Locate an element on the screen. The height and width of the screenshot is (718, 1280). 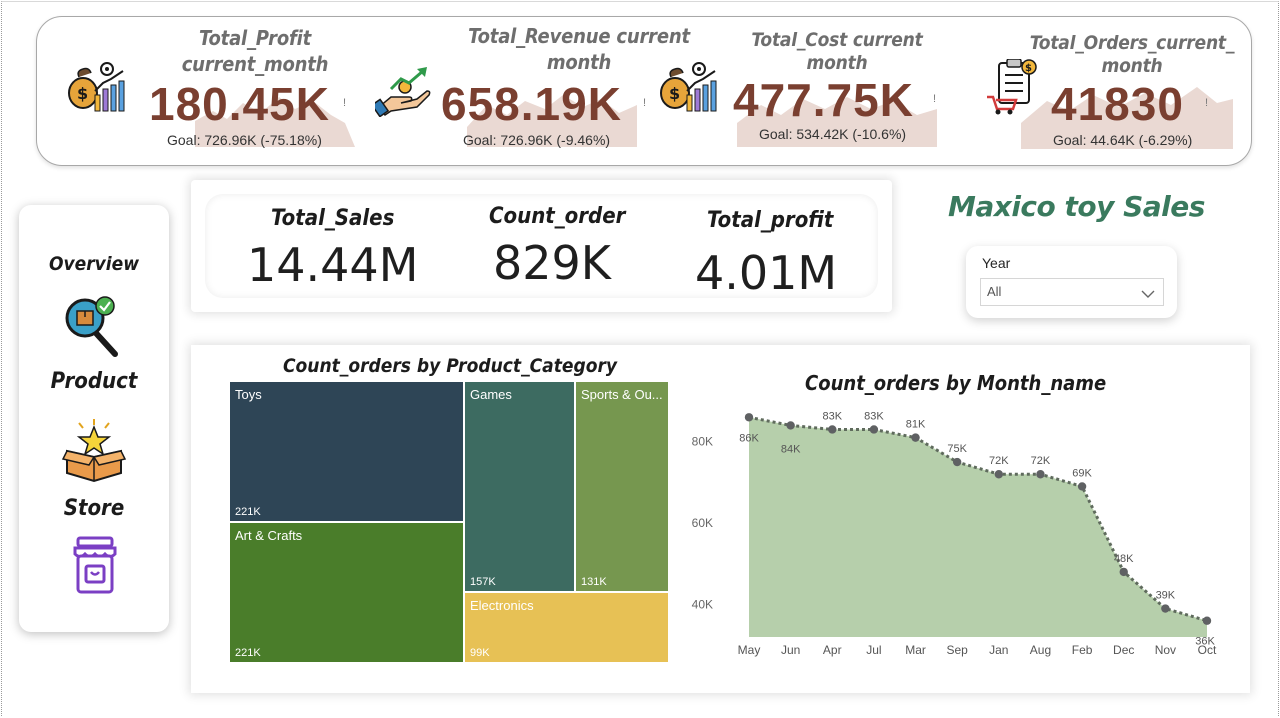
year-slicer: Year All is located at coordinates (1071, 282).